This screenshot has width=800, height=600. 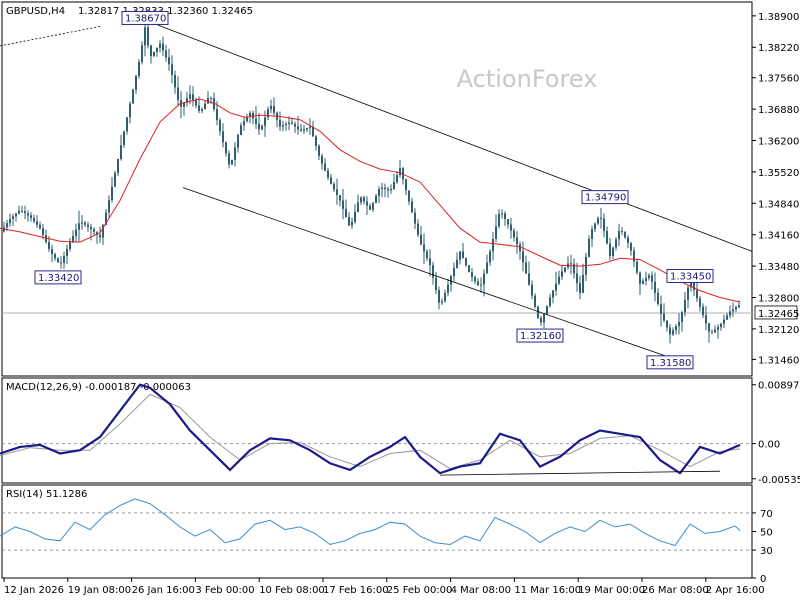 I want to click on price-y-tick-label-0: 1.38900, so click(x=778, y=17).